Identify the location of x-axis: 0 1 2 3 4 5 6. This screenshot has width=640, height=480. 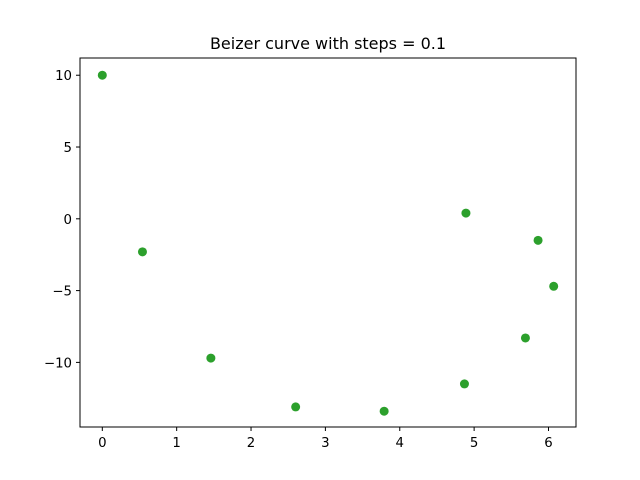
(325, 439).